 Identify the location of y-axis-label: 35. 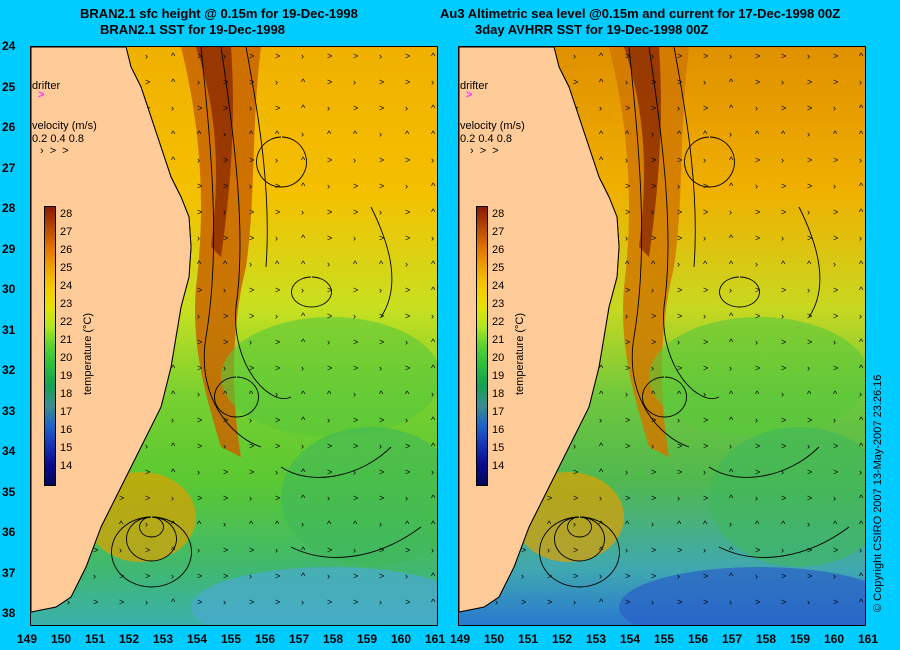
(9, 491).